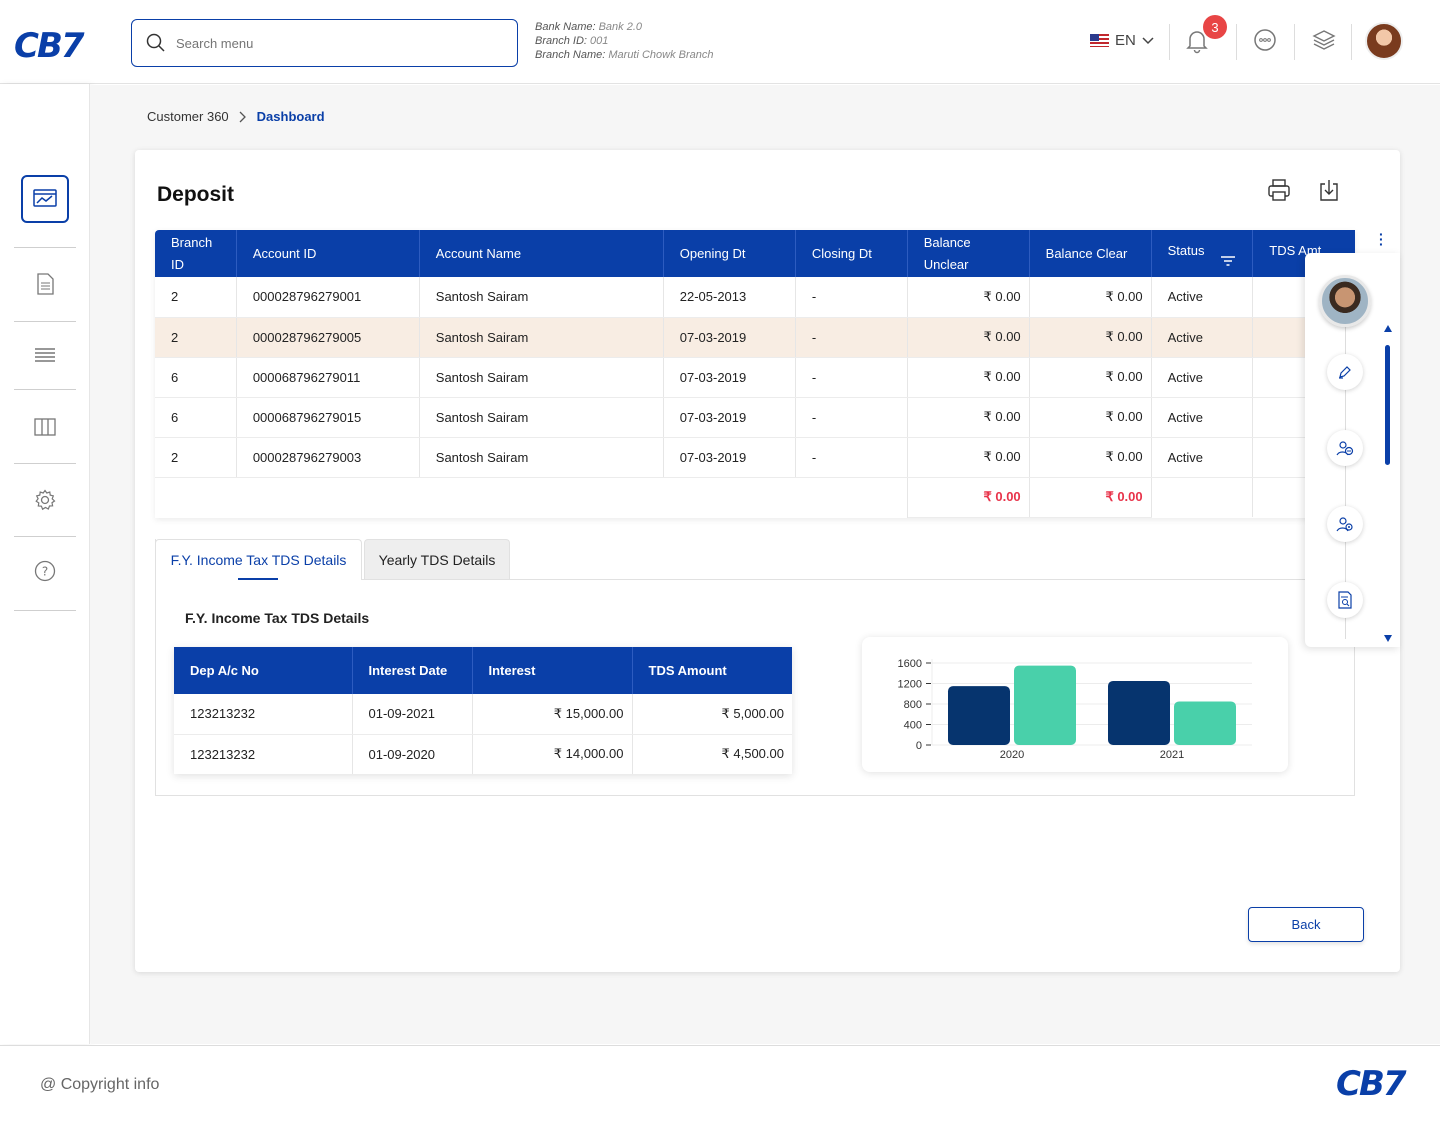  Describe the element at coordinates (851, 253) in the screenshot. I see `col-closing-dt: Closing Dt` at that location.